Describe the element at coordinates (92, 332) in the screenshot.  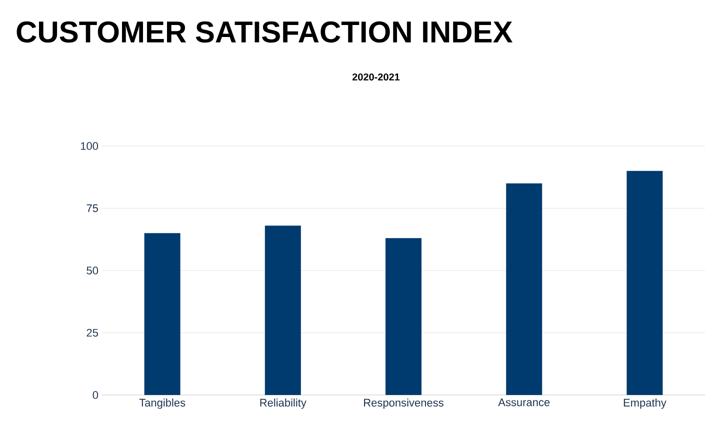
I see `y-tick-label: 25` at that location.